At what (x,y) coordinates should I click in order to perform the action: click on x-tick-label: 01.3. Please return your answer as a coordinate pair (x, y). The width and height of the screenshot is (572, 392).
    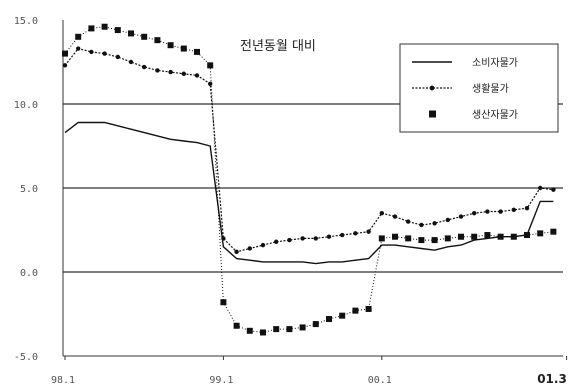
    Looking at the image, I should click on (552, 379).